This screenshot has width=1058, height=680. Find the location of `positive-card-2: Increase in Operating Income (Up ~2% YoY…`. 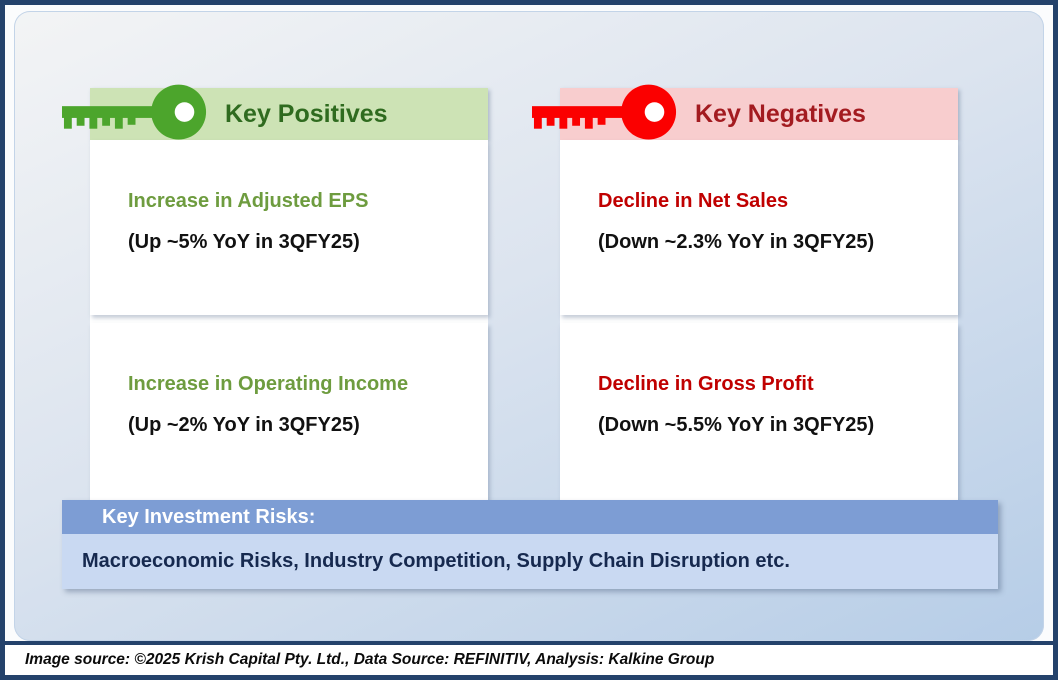

positive-card-2: Increase in Operating Income (Up ~2% YoY… is located at coordinates (289, 416).